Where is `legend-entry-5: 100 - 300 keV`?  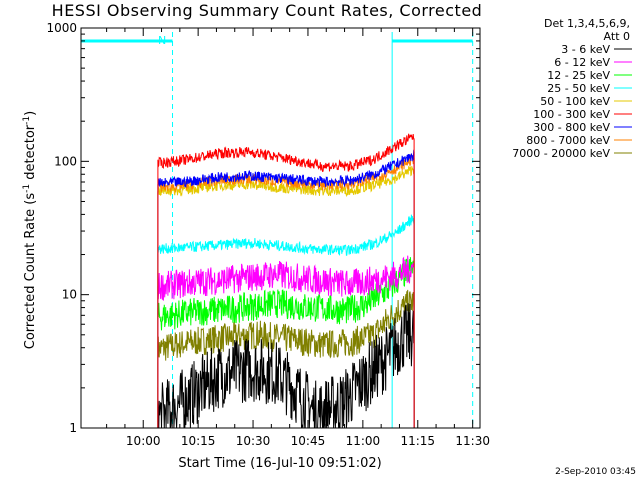 legend-entry-5: 100 - 300 keV is located at coordinates (571, 114).